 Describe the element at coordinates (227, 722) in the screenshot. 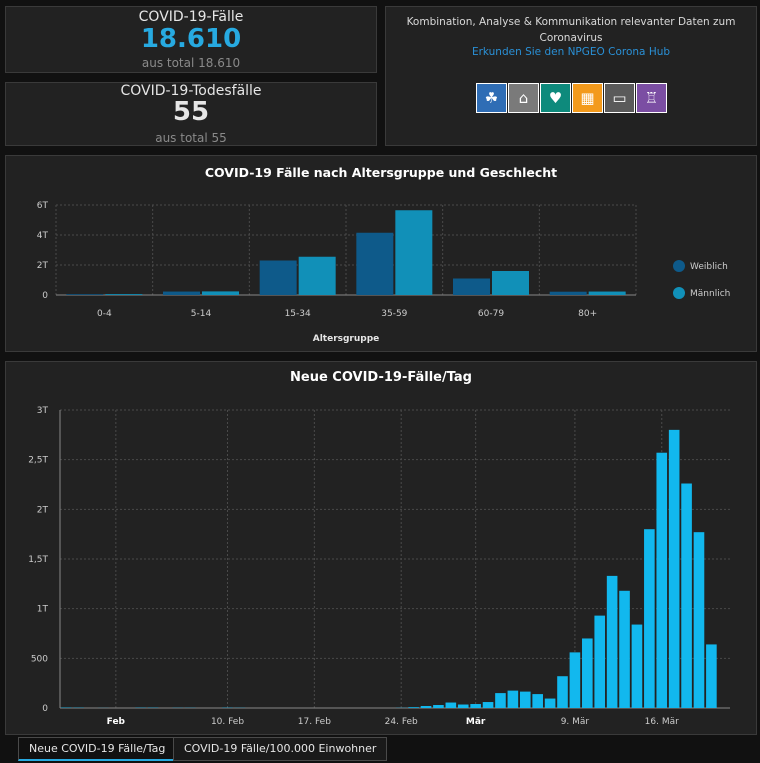

I see `daily-xtick-label: 10. Feb` at that location.